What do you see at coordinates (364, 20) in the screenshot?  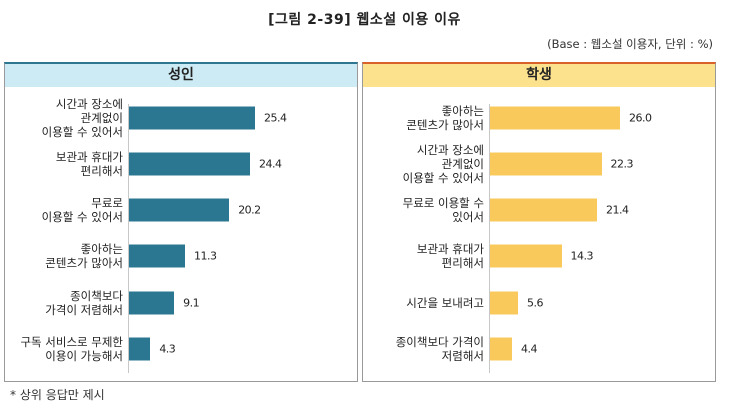 I see `figure-title: [그림 2-39] 웹소설 이용 이유` at bounding box center [364, 20].